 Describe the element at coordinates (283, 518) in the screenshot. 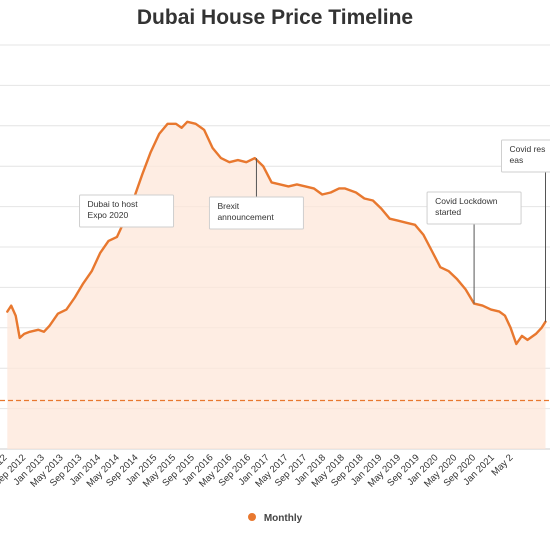

I see `legend-label: Monthly` at that location.